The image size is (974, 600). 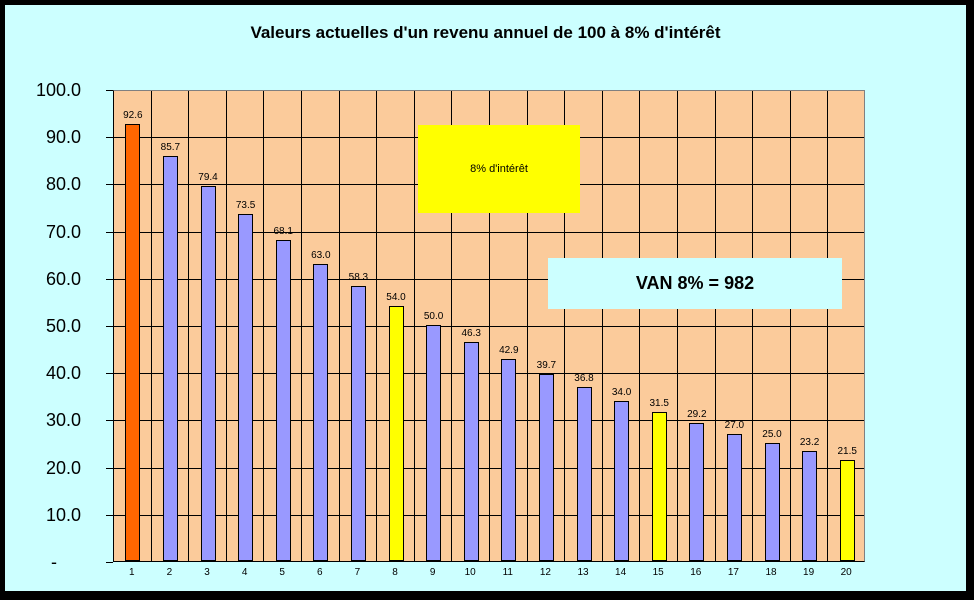 I want to click on x-axis-label: 2, so click(x=169, y=572).